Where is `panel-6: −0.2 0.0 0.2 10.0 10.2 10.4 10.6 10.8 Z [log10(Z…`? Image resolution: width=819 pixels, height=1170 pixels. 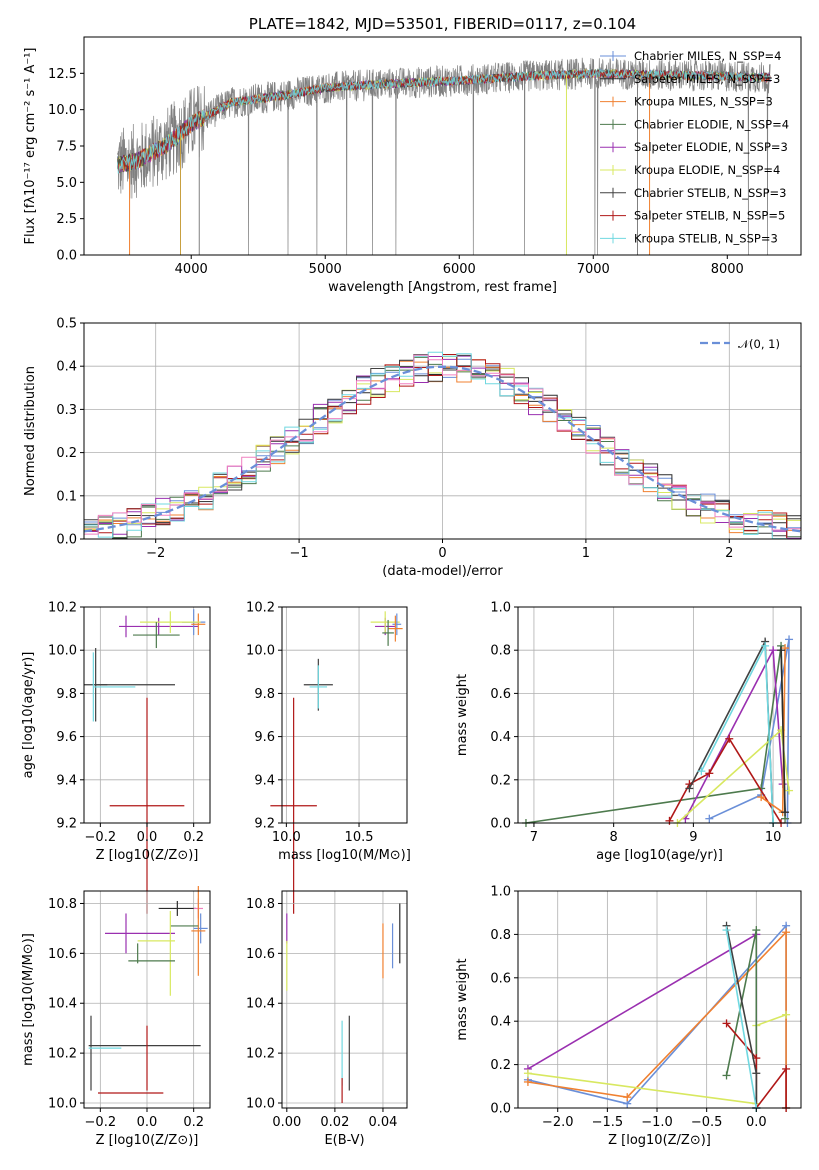
panel-6: −0.2 0.0 0.2 10.0 10.2 10.4 10.6 10.8 Z [log10(Z… is located at coordinates (116, 1017).